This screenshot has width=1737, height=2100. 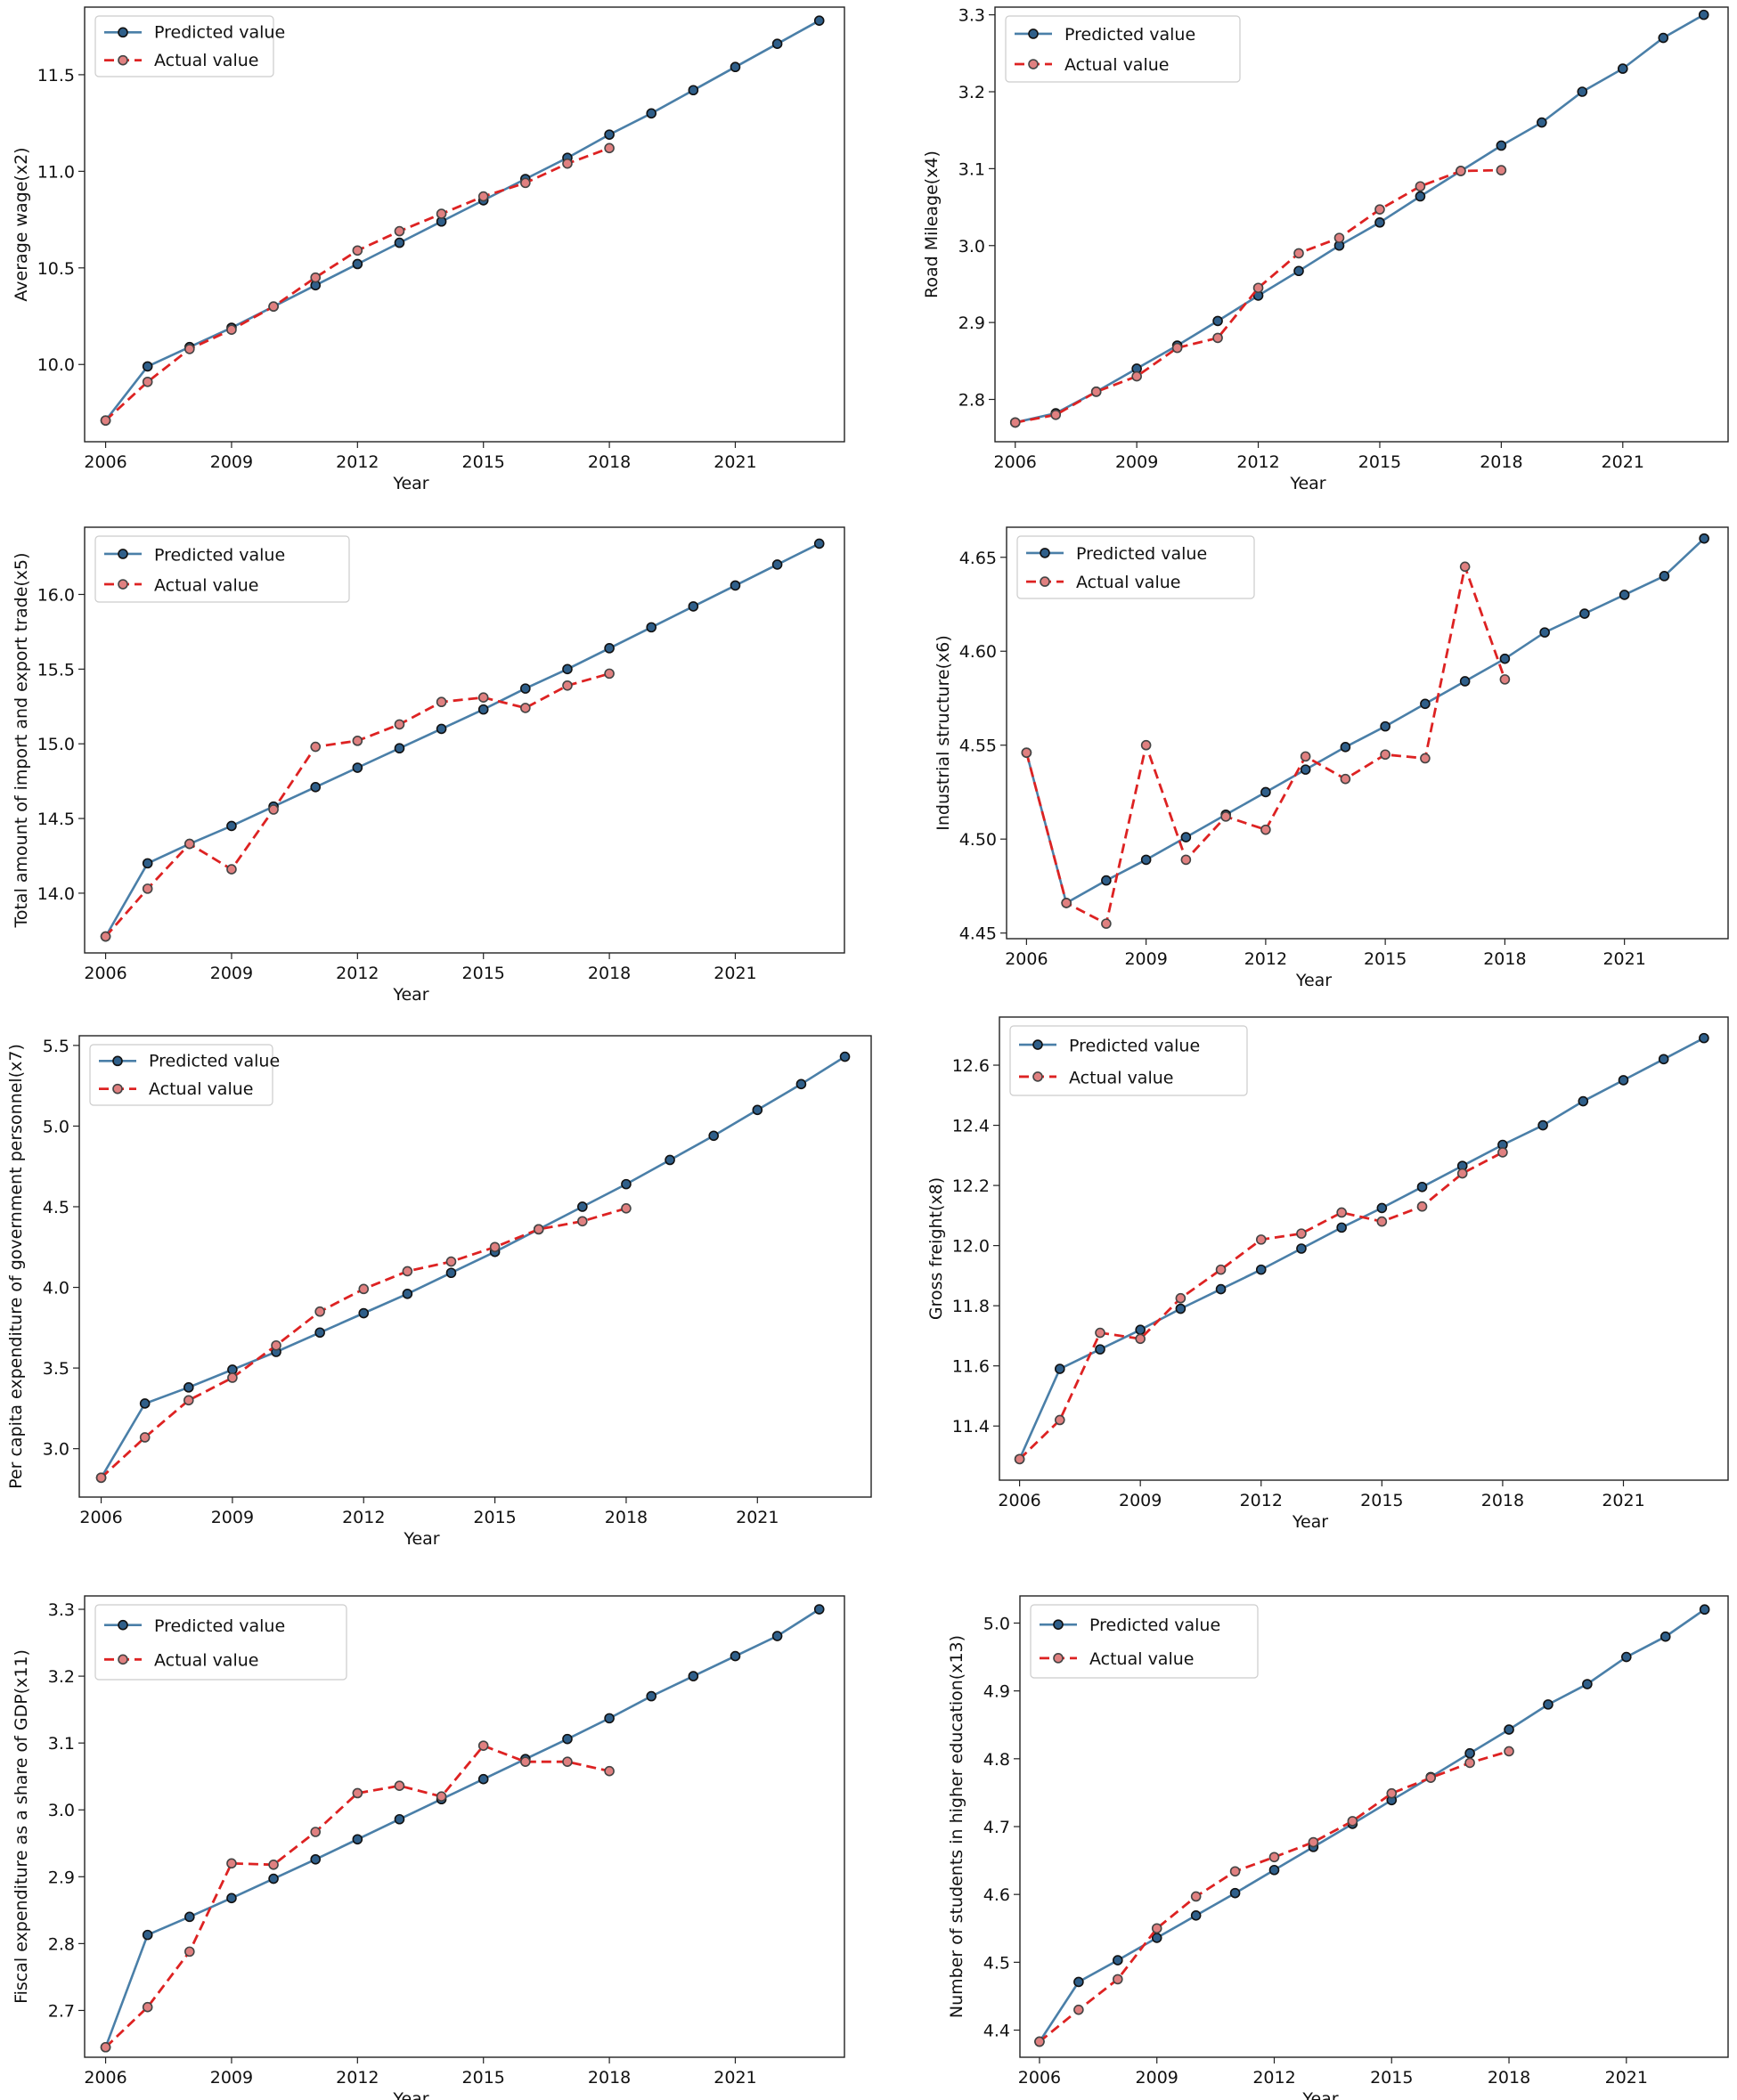 I want to click on plot-frame, so click(x=464, y=740).